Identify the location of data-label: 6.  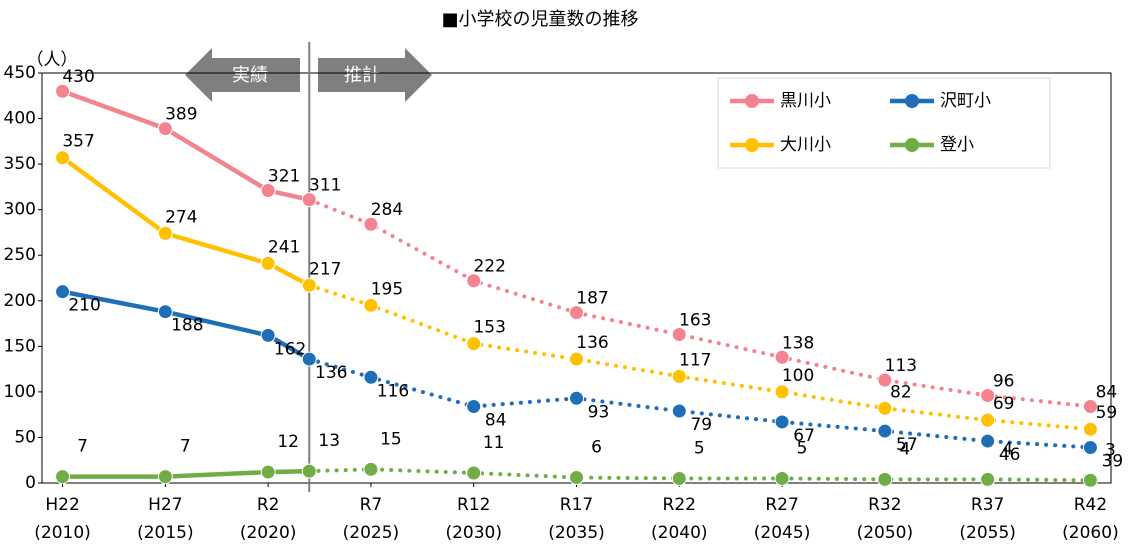
(596, 448).